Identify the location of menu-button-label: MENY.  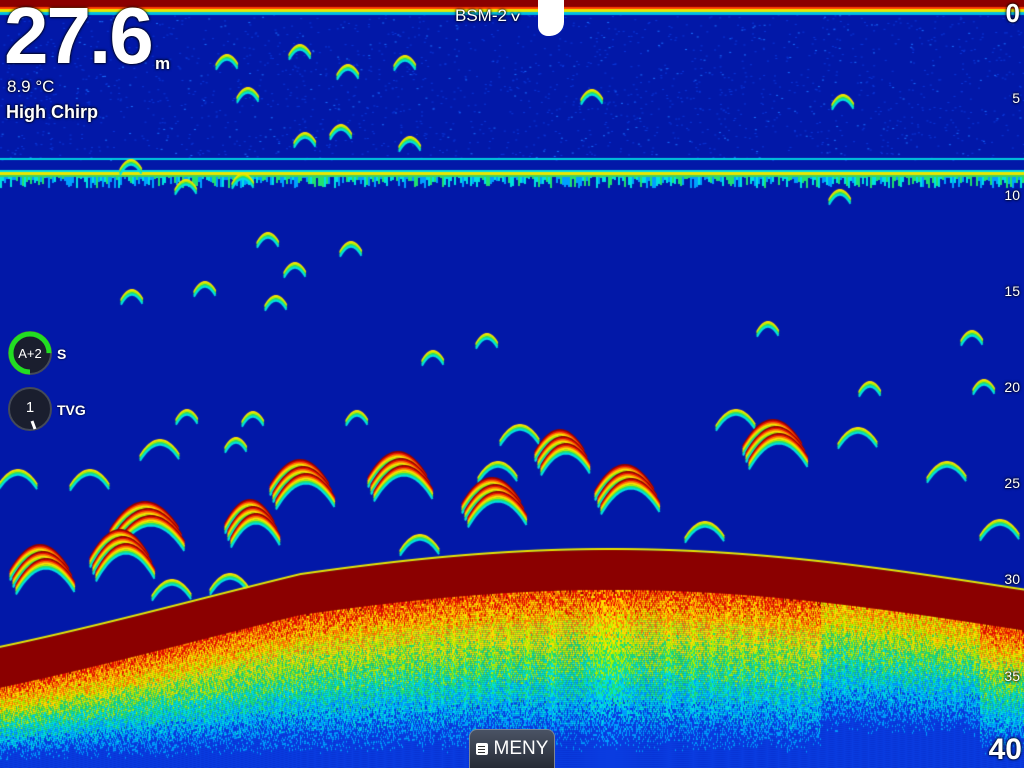
(521, 748).